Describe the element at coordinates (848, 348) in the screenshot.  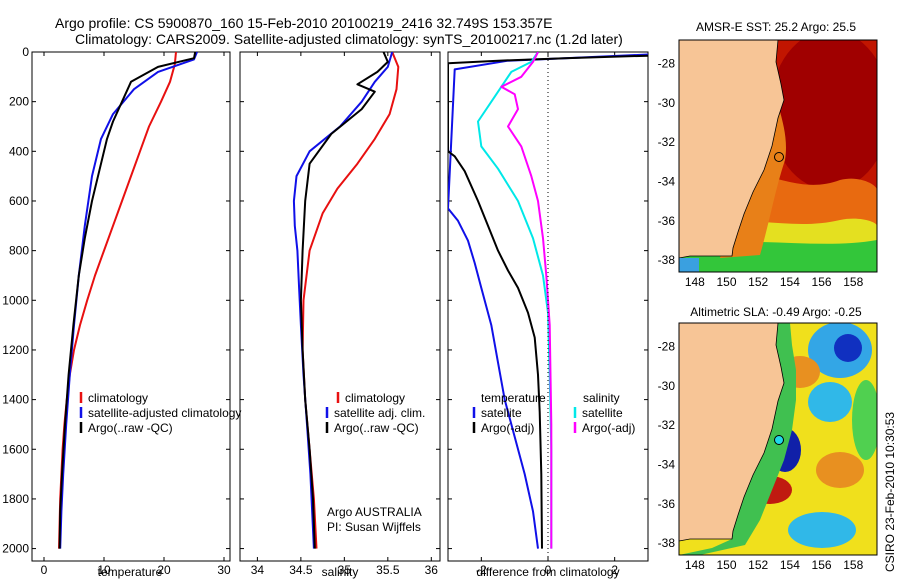
I see `sla-blob-blue-north` at that location.